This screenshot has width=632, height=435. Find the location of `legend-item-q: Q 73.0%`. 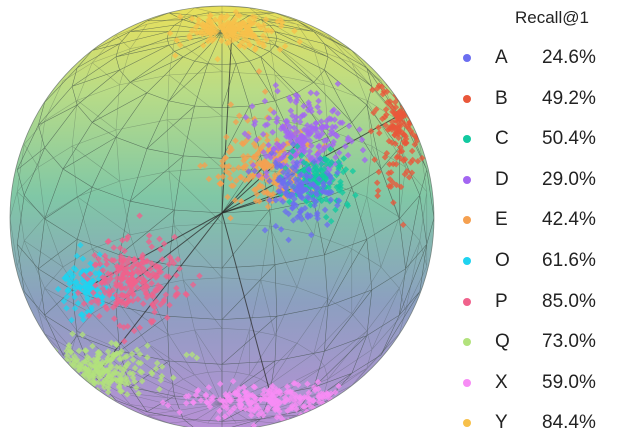

legend-item-q: Q 73.0% is located at coordinates (543, 342).